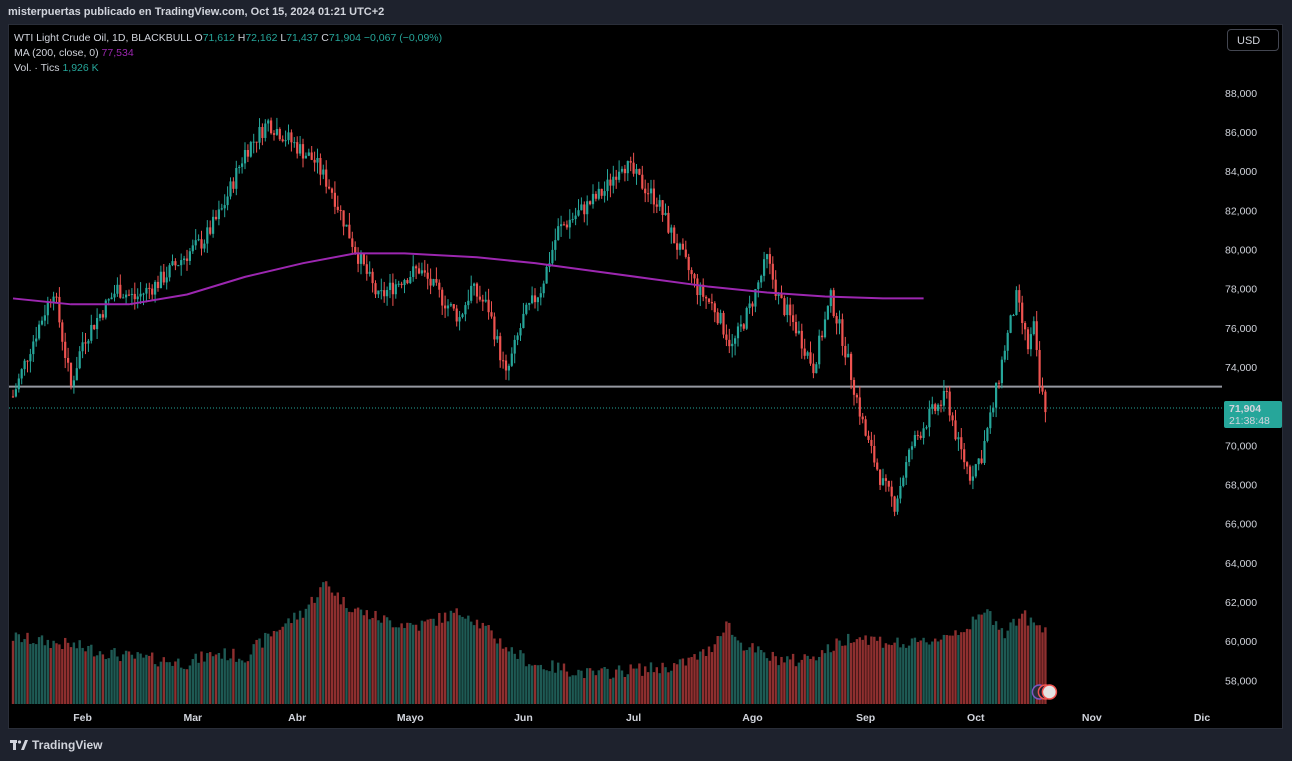 The width and height of the screenshot is (1292, 761). I want to click on x-tick-label: Jun, so click(523, 718).